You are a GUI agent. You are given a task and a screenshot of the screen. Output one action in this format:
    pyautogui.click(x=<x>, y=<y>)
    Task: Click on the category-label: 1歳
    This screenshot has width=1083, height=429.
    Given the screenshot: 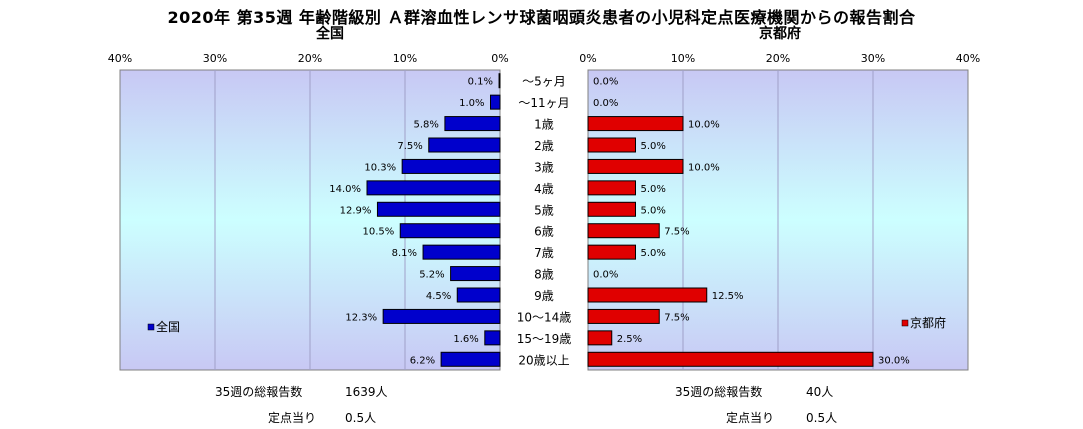 What is the action you would take?
    pyautogui.click(x=544, y=125)
    